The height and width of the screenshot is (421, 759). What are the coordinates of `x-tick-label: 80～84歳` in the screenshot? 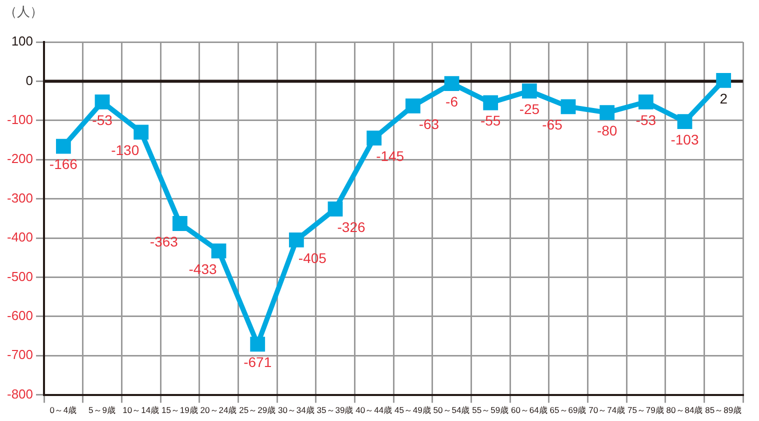 It's located at (685, 410).